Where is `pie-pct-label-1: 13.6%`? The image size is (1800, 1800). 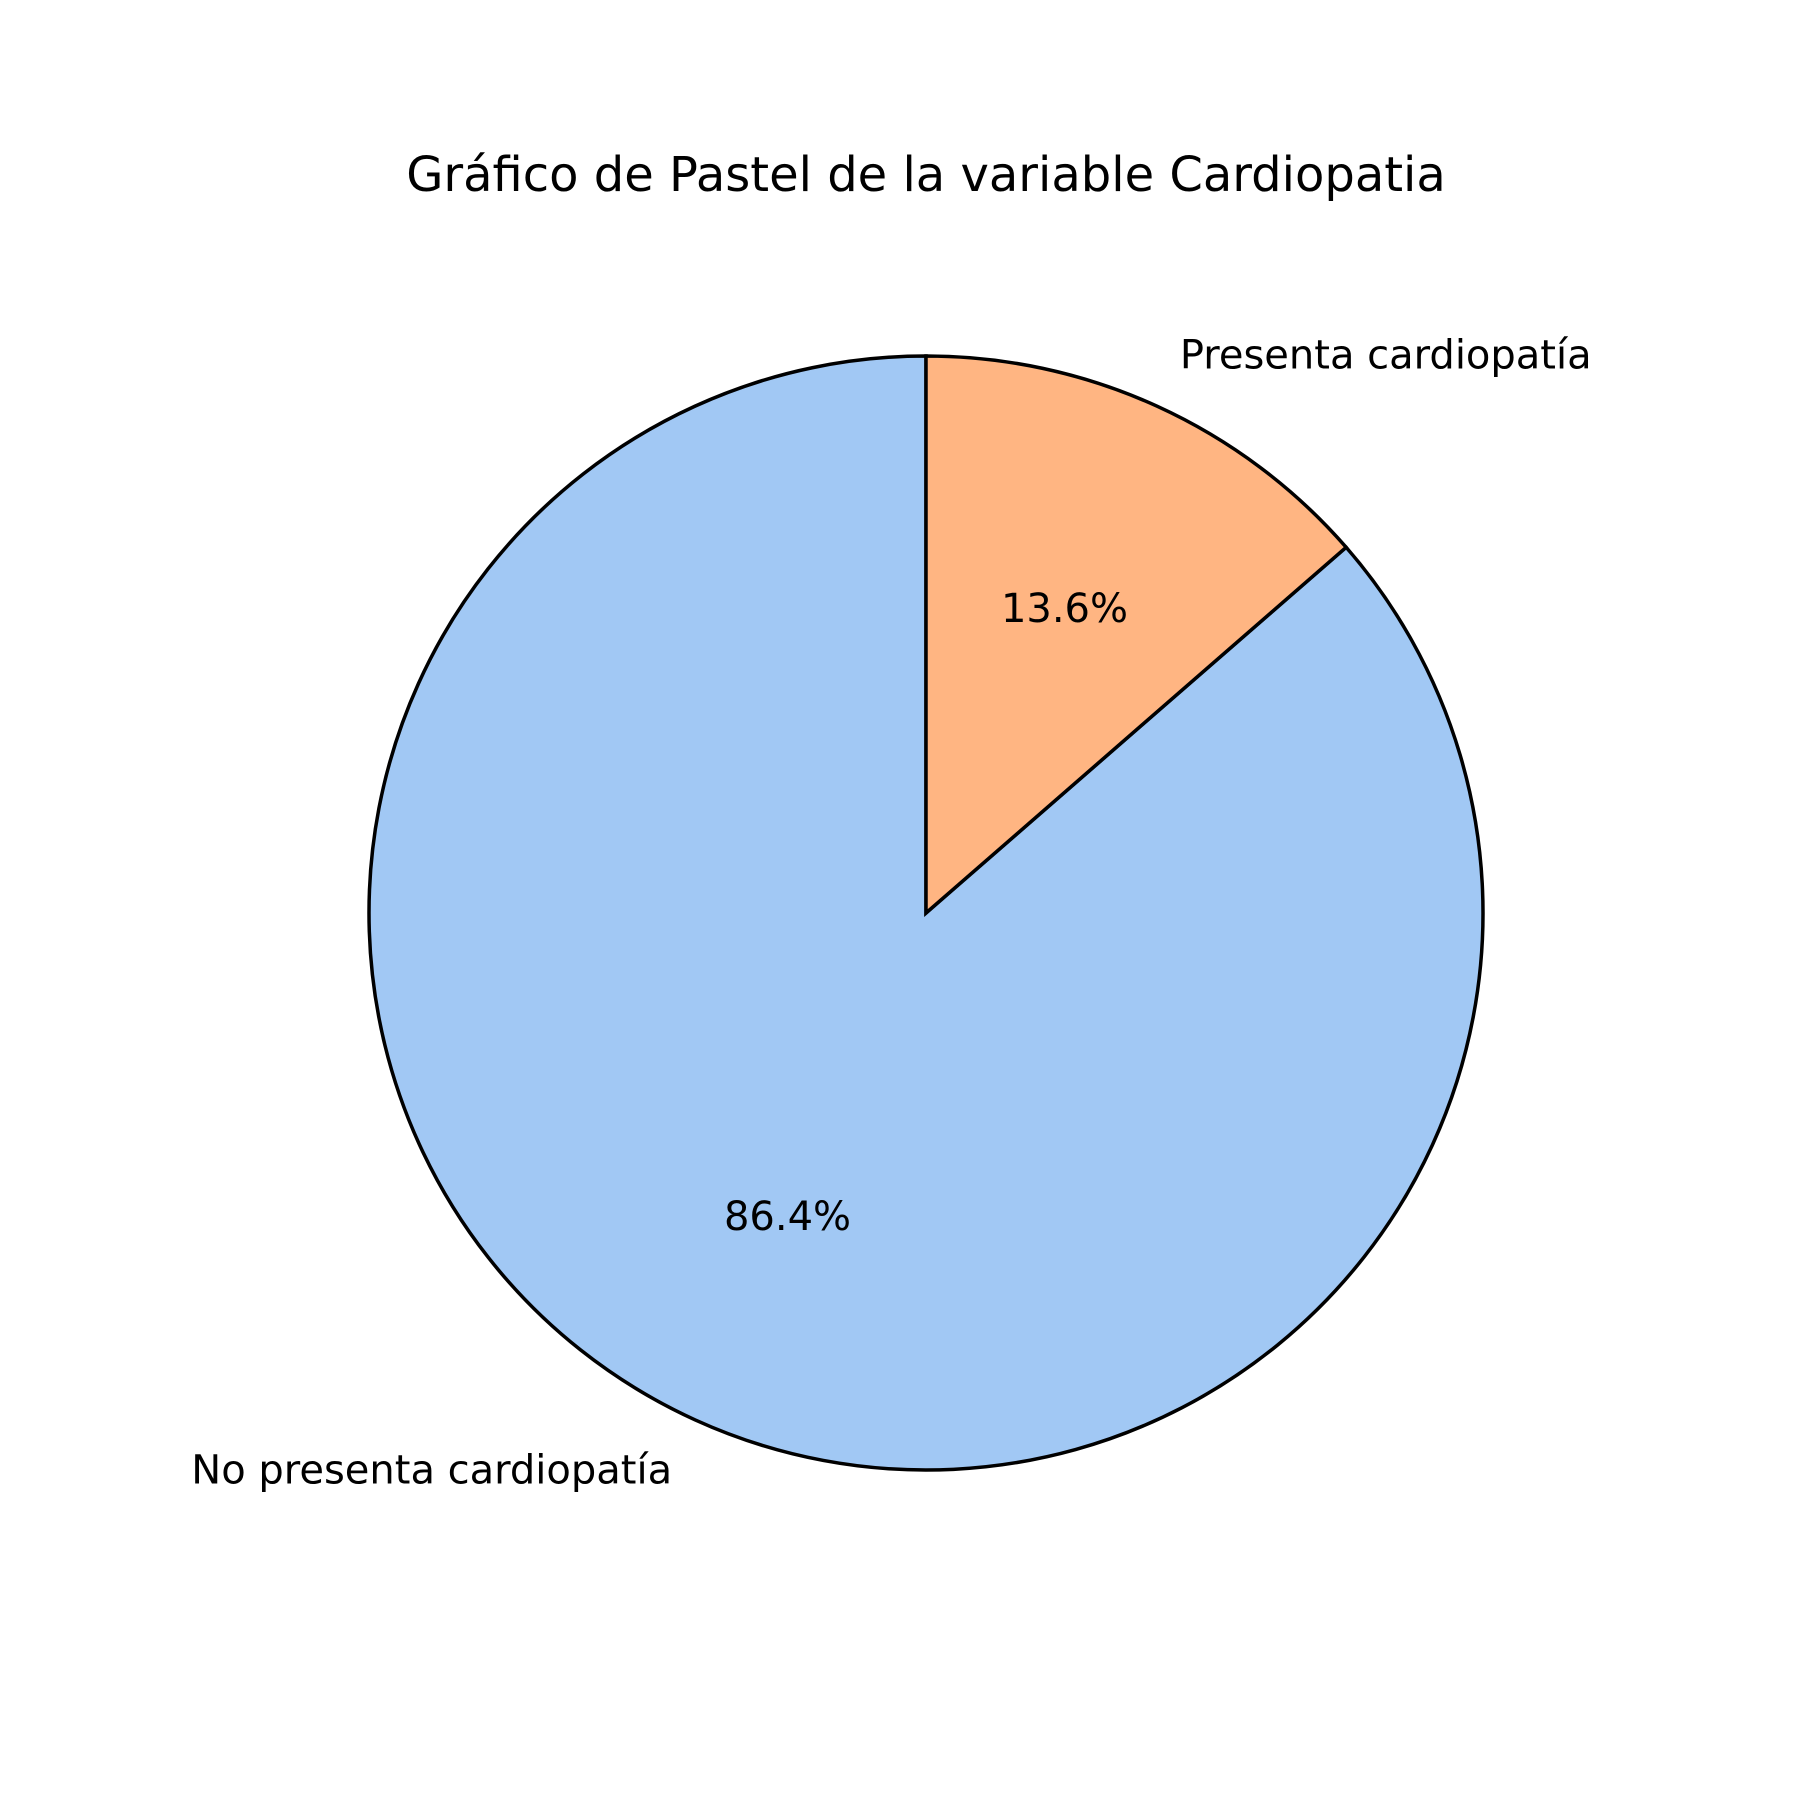
pie-pct-label-1: 13.6% is located at coordinates (1064, 609).